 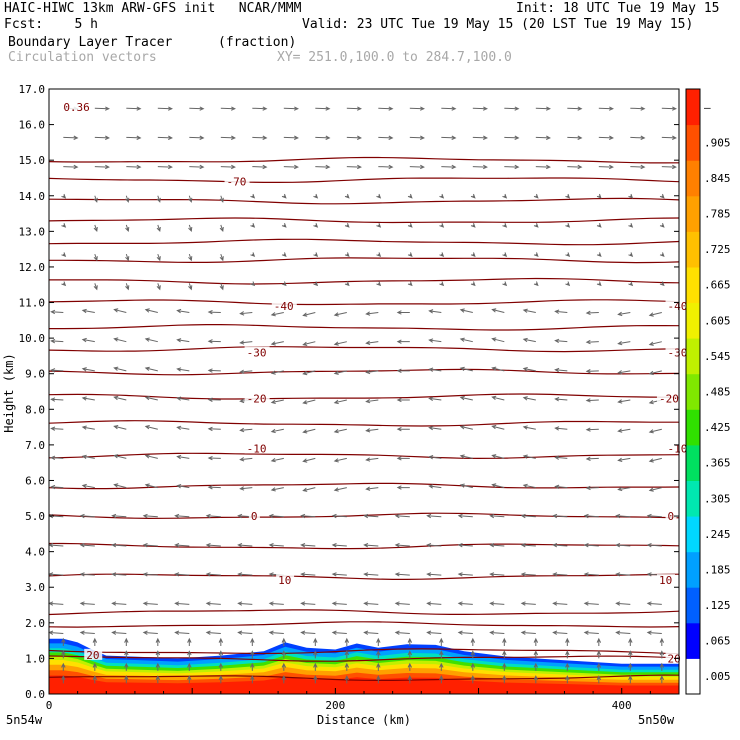 What do you see at coordinates (669, 399) in the screenshot?
I see `contour-label: -20` at bounding box center [669, 399].